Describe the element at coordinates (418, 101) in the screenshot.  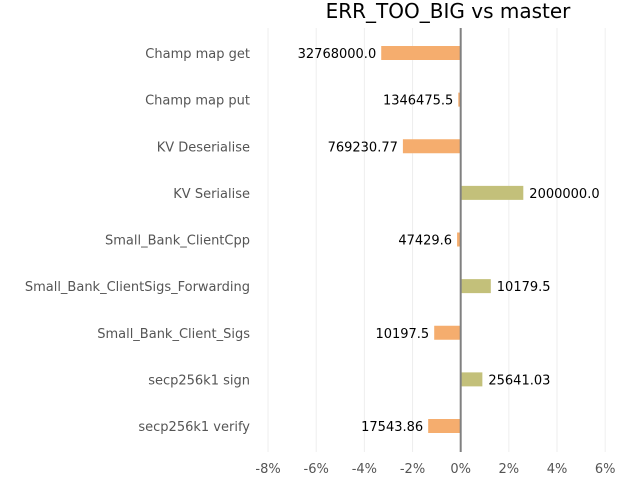
I see `data-label: 1346475.5` at that location.